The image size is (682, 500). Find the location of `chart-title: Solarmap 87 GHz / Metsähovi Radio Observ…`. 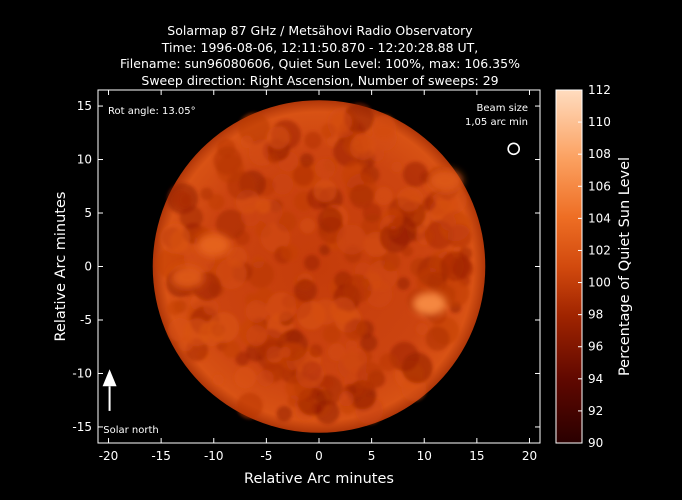

chart-title: Solarmap 87 GHz / Metsähovi Radio Observ… is located at coordinates (320, 56).